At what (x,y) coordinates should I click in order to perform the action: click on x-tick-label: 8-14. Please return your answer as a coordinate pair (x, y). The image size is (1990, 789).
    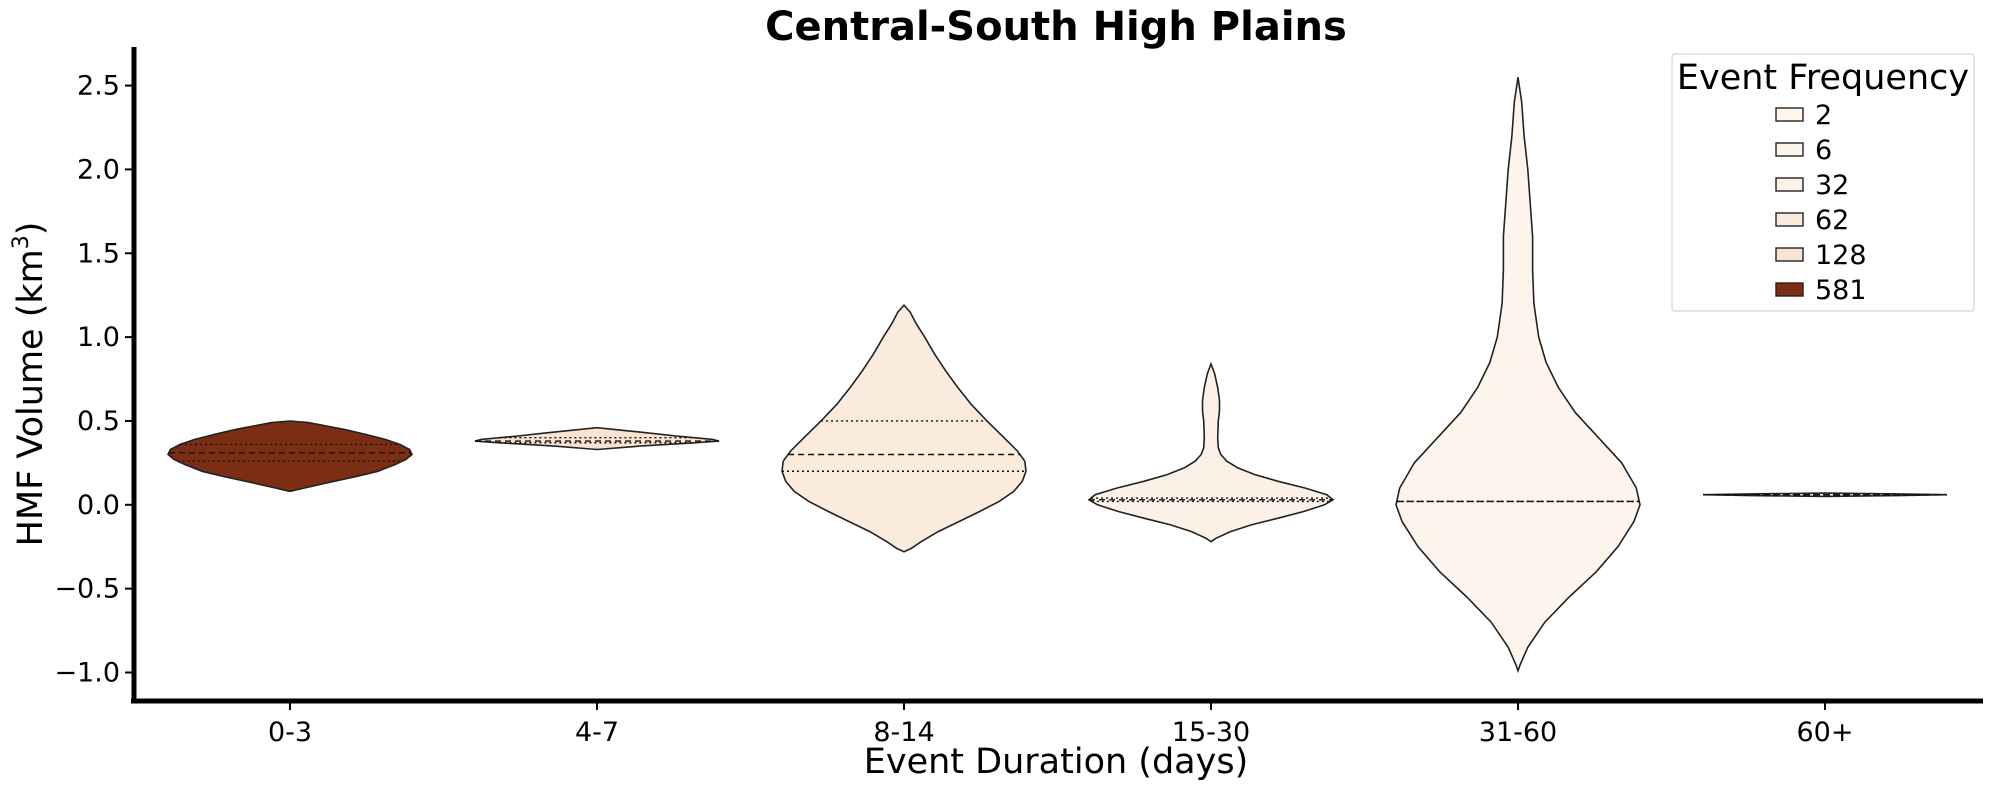
    Looking at the image, I should click on (903, 732).